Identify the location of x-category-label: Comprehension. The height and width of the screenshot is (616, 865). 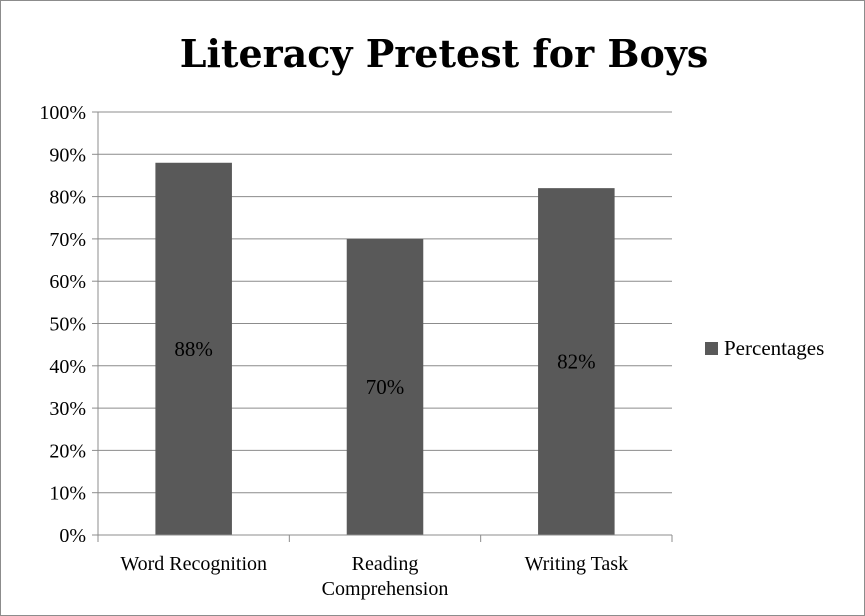
(385, 589).